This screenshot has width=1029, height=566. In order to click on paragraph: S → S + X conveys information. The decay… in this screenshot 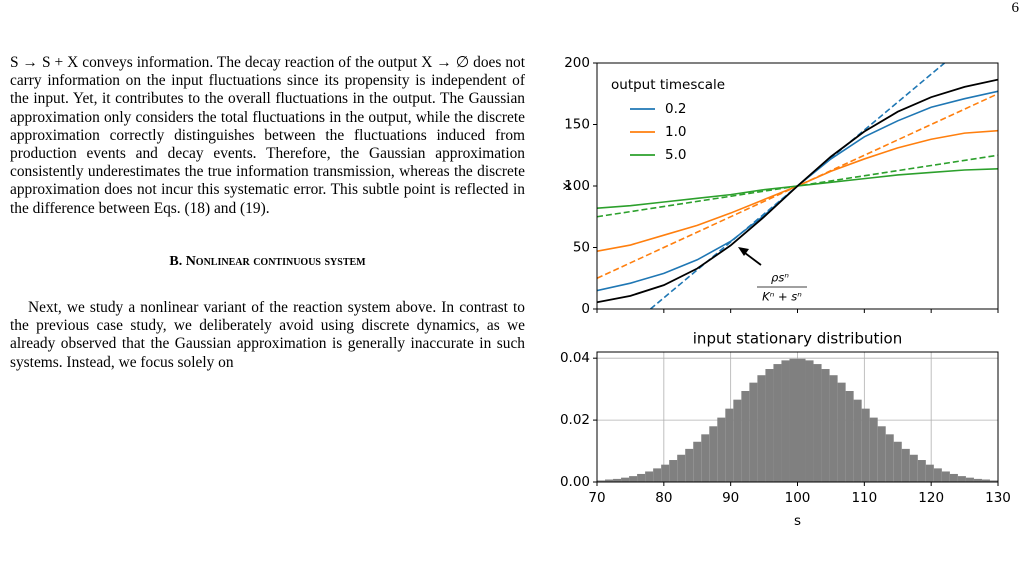, I will do `click(267, 135)`.